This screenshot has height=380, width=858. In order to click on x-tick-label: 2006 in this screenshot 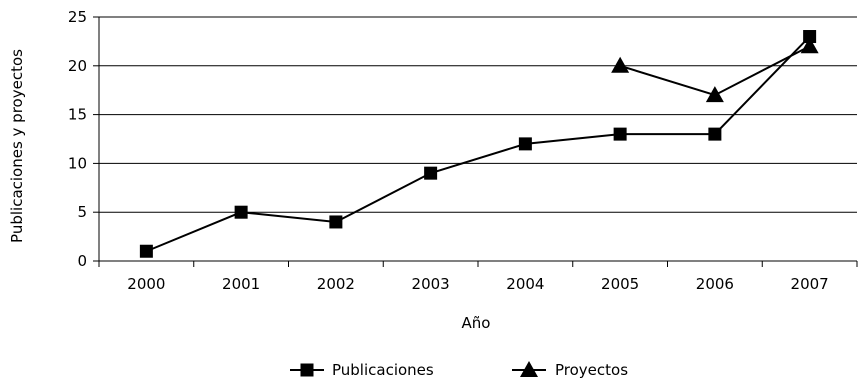, I will do `click(715, 284)`.